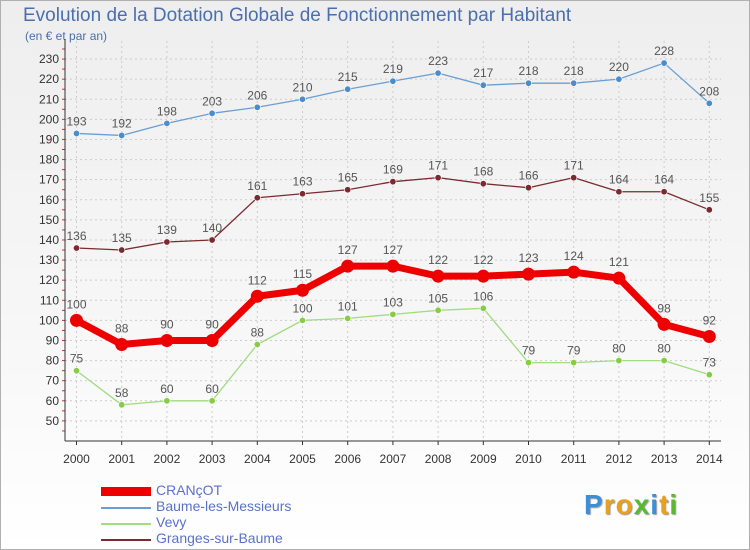 The width and height of the screenshot is (750, 550). Describe the element at coordinates (122, 329) in the screenshot. I see `data-label: 88` at that location.